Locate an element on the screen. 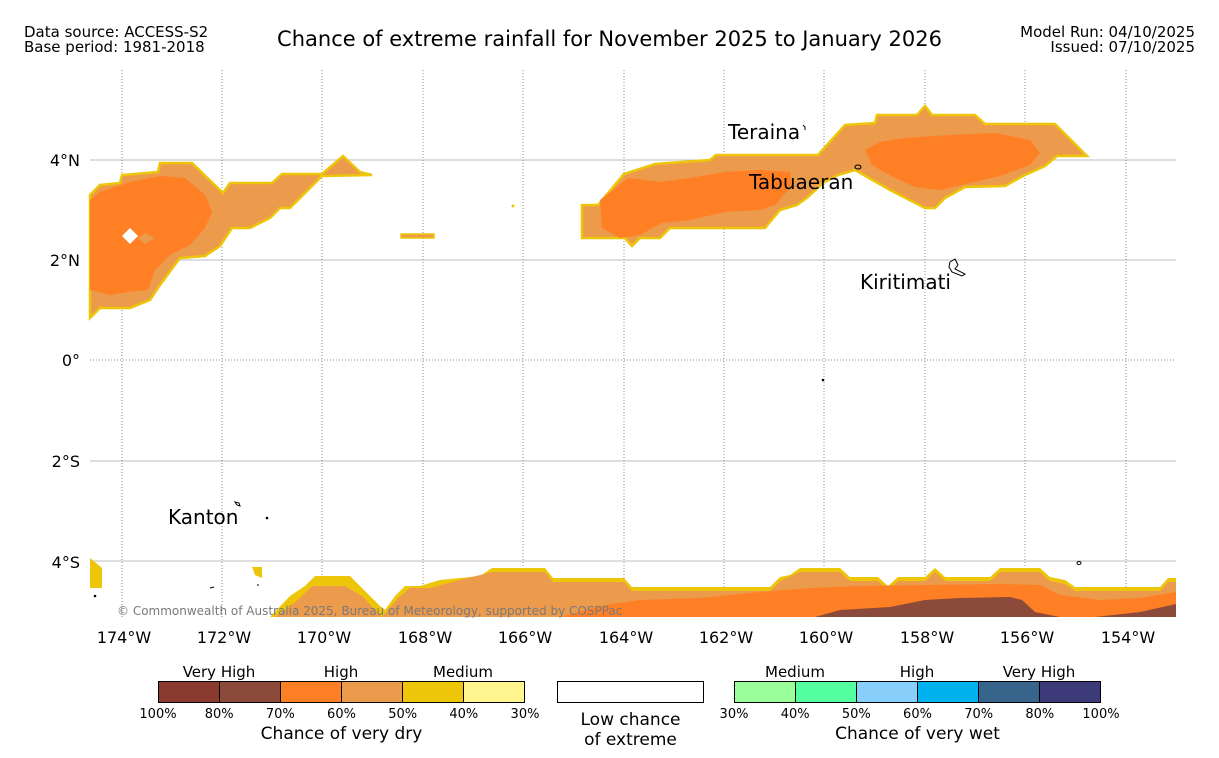  legend-wet-group-medium: Medium is located at coordinates (795, 672).